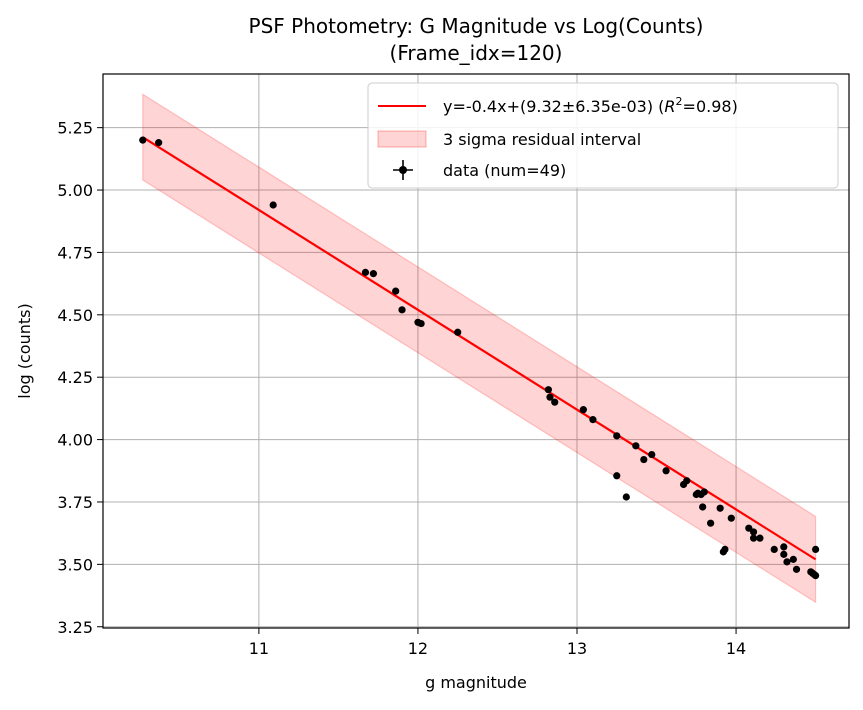  What do you see at coordinates (542, 139) in the screenshot?
I see `legend-band-label: 3 sigma residual interval` at bounding box center [542, 139].